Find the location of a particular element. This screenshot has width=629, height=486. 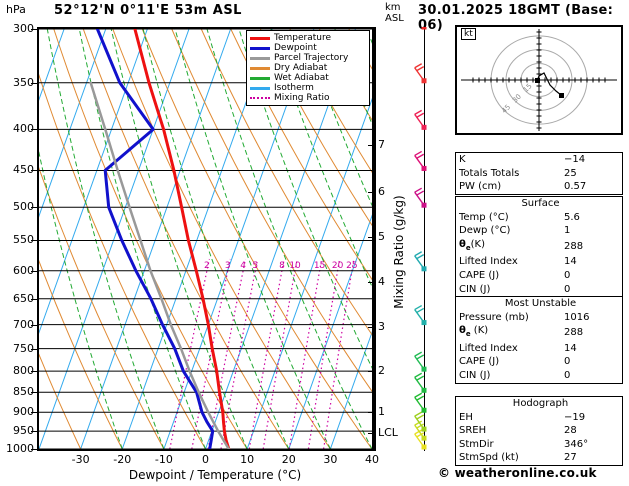

svg-text: 30 is located at coordinates (517, 99).